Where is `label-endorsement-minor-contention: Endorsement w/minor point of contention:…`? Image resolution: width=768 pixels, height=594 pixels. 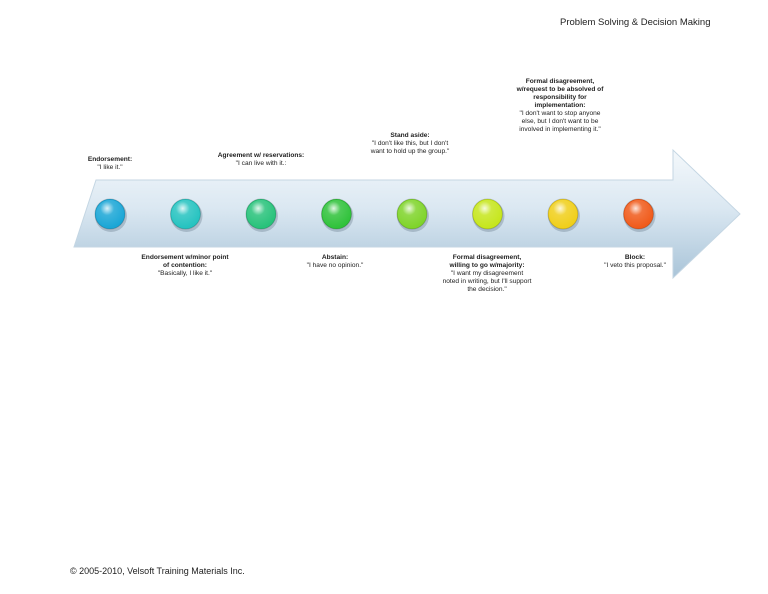
label-endorsement-minor-contention: Endorsement w/minor point of contention:… is located at coordinates (185, 266).